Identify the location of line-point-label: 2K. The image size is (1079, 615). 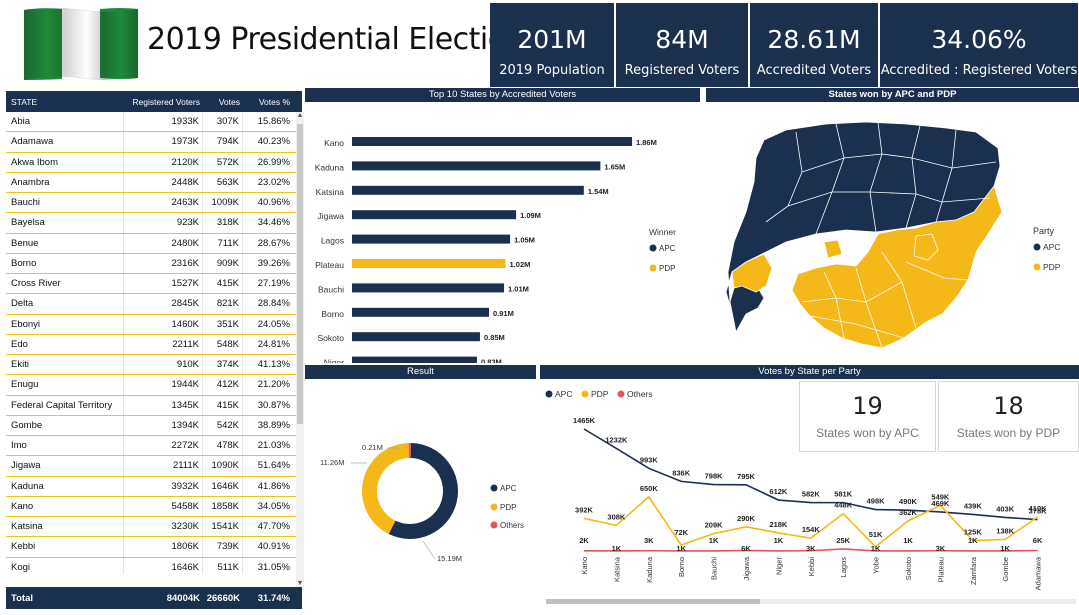
(584, 540).